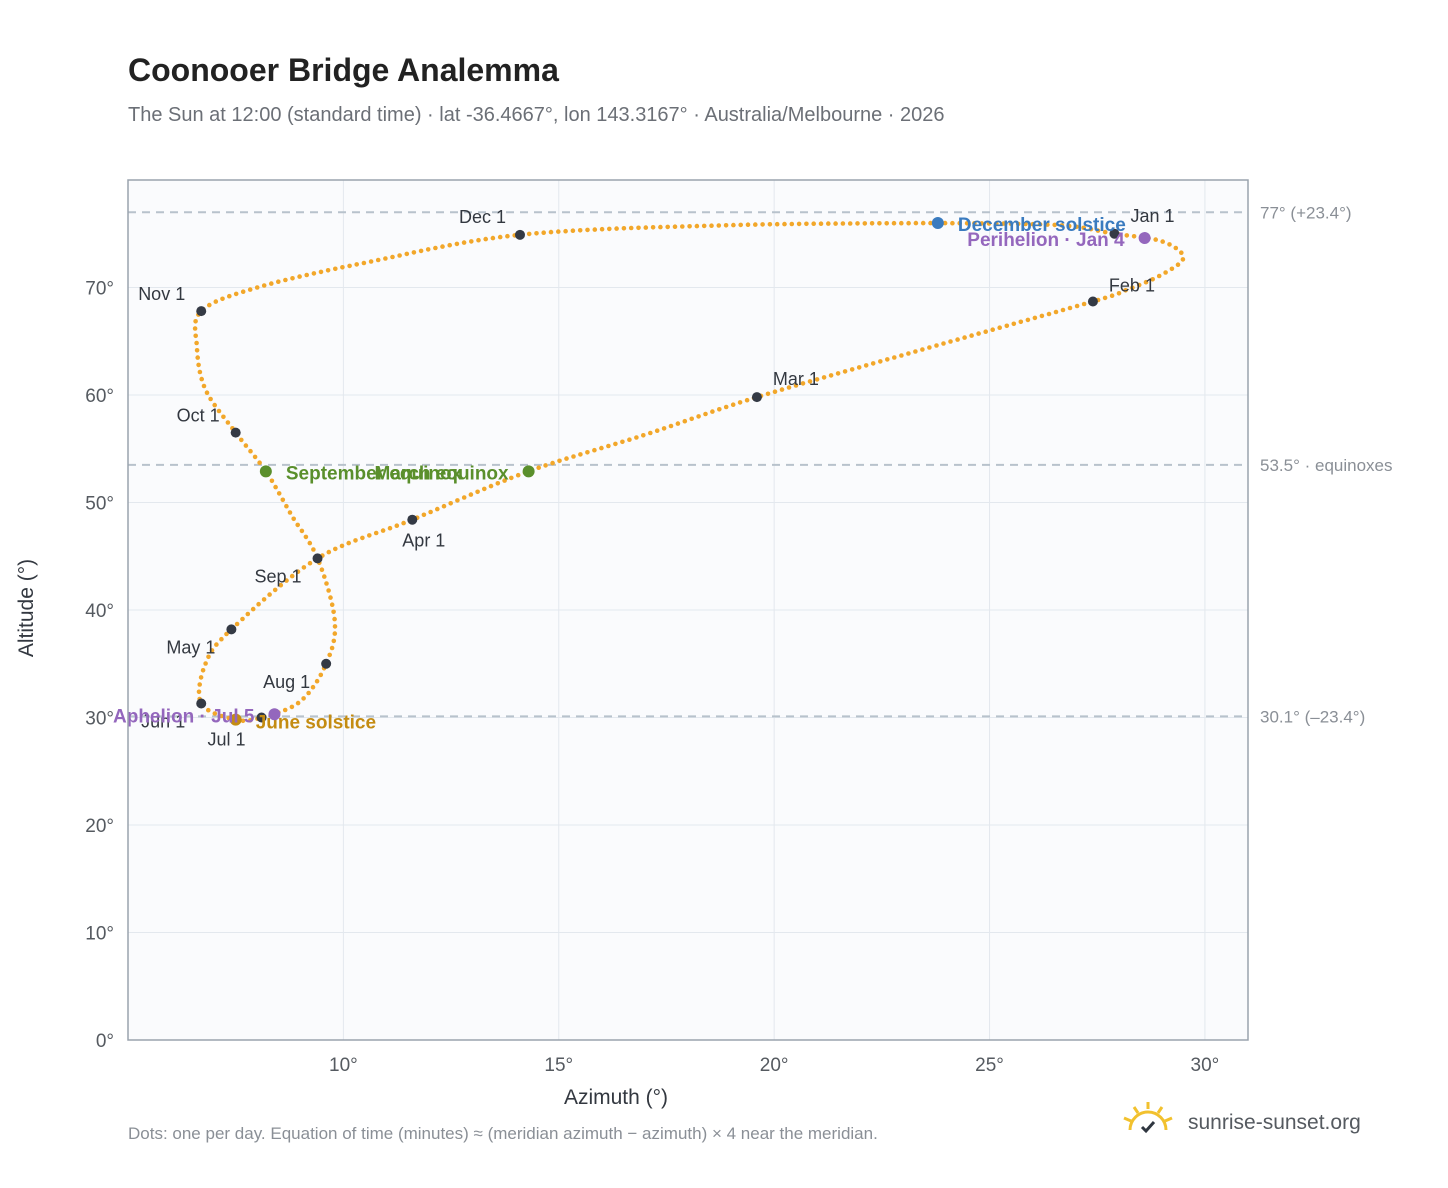 The width and height of the screenshot is (1448, 1188). Describe the element at coordinates (1205, 1065) in the screenshot. I see `x-tick-label: 30°` at that location.